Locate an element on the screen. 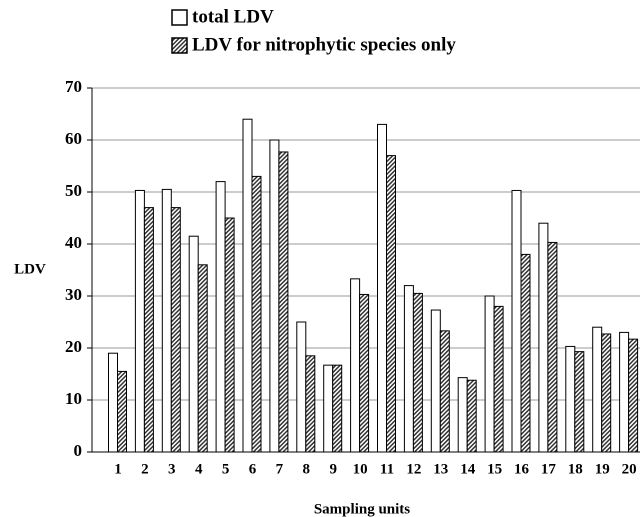 This screenshot has width=640, height=517. y-tick-label: 20 is located at coordinates (73, 346).